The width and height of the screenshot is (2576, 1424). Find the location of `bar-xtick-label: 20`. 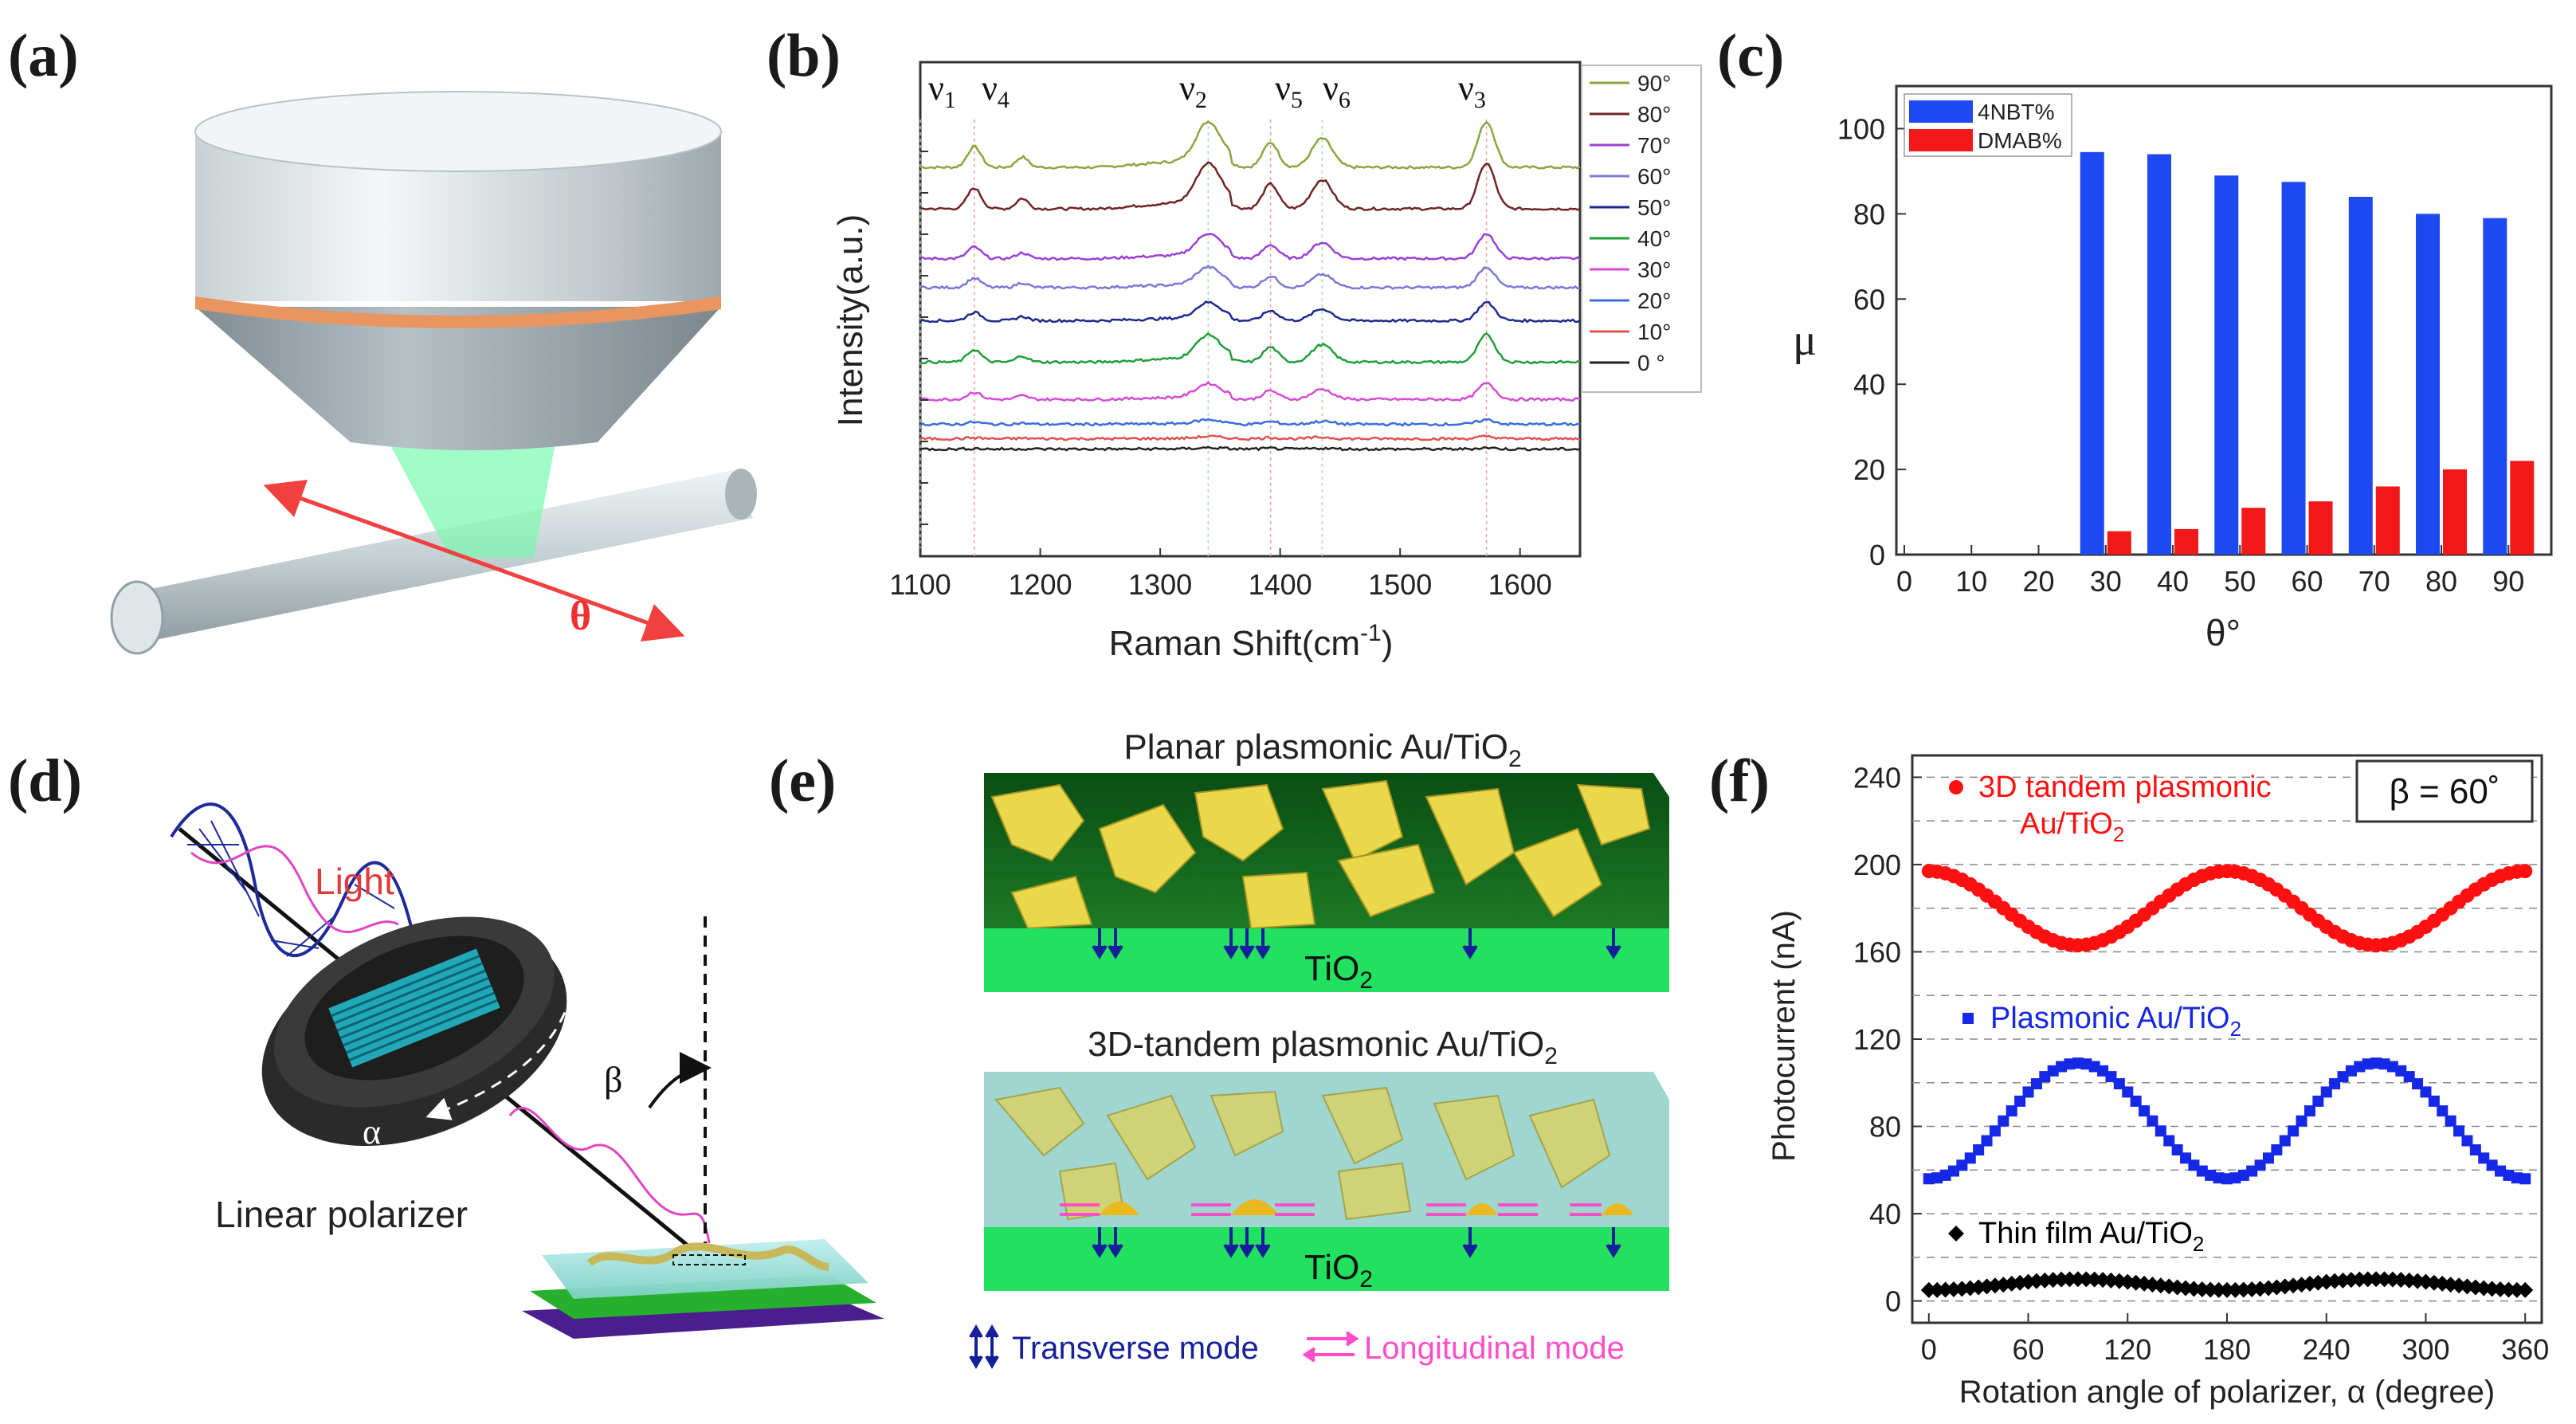

bar-xtick-label: 20 is located at coordinates (2038, 581).